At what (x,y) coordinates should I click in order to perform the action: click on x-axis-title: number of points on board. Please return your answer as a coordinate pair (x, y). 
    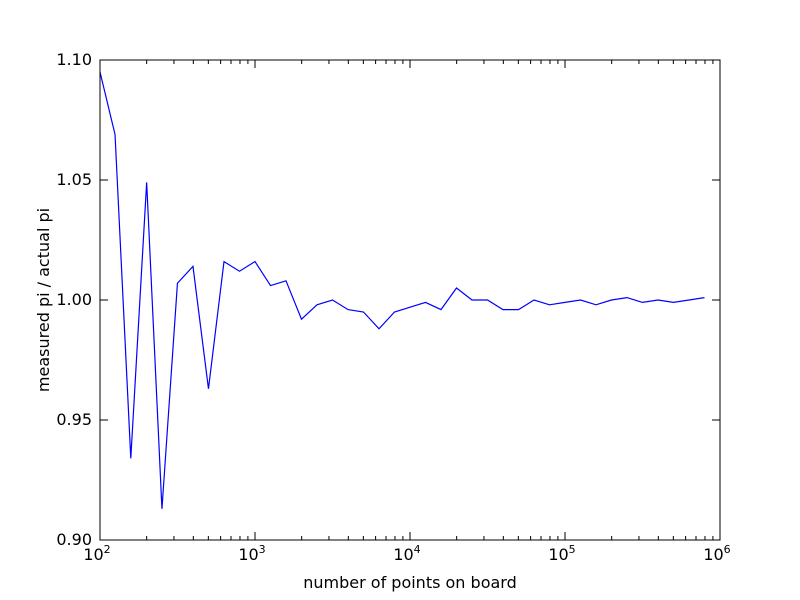
    Looking at the image, I should click on (409, 582).